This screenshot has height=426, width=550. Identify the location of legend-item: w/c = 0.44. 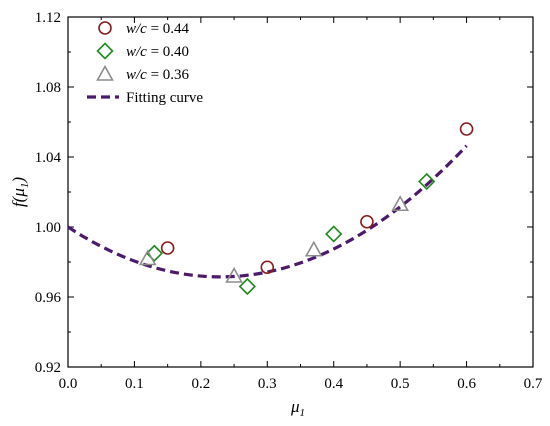
(144, 29).